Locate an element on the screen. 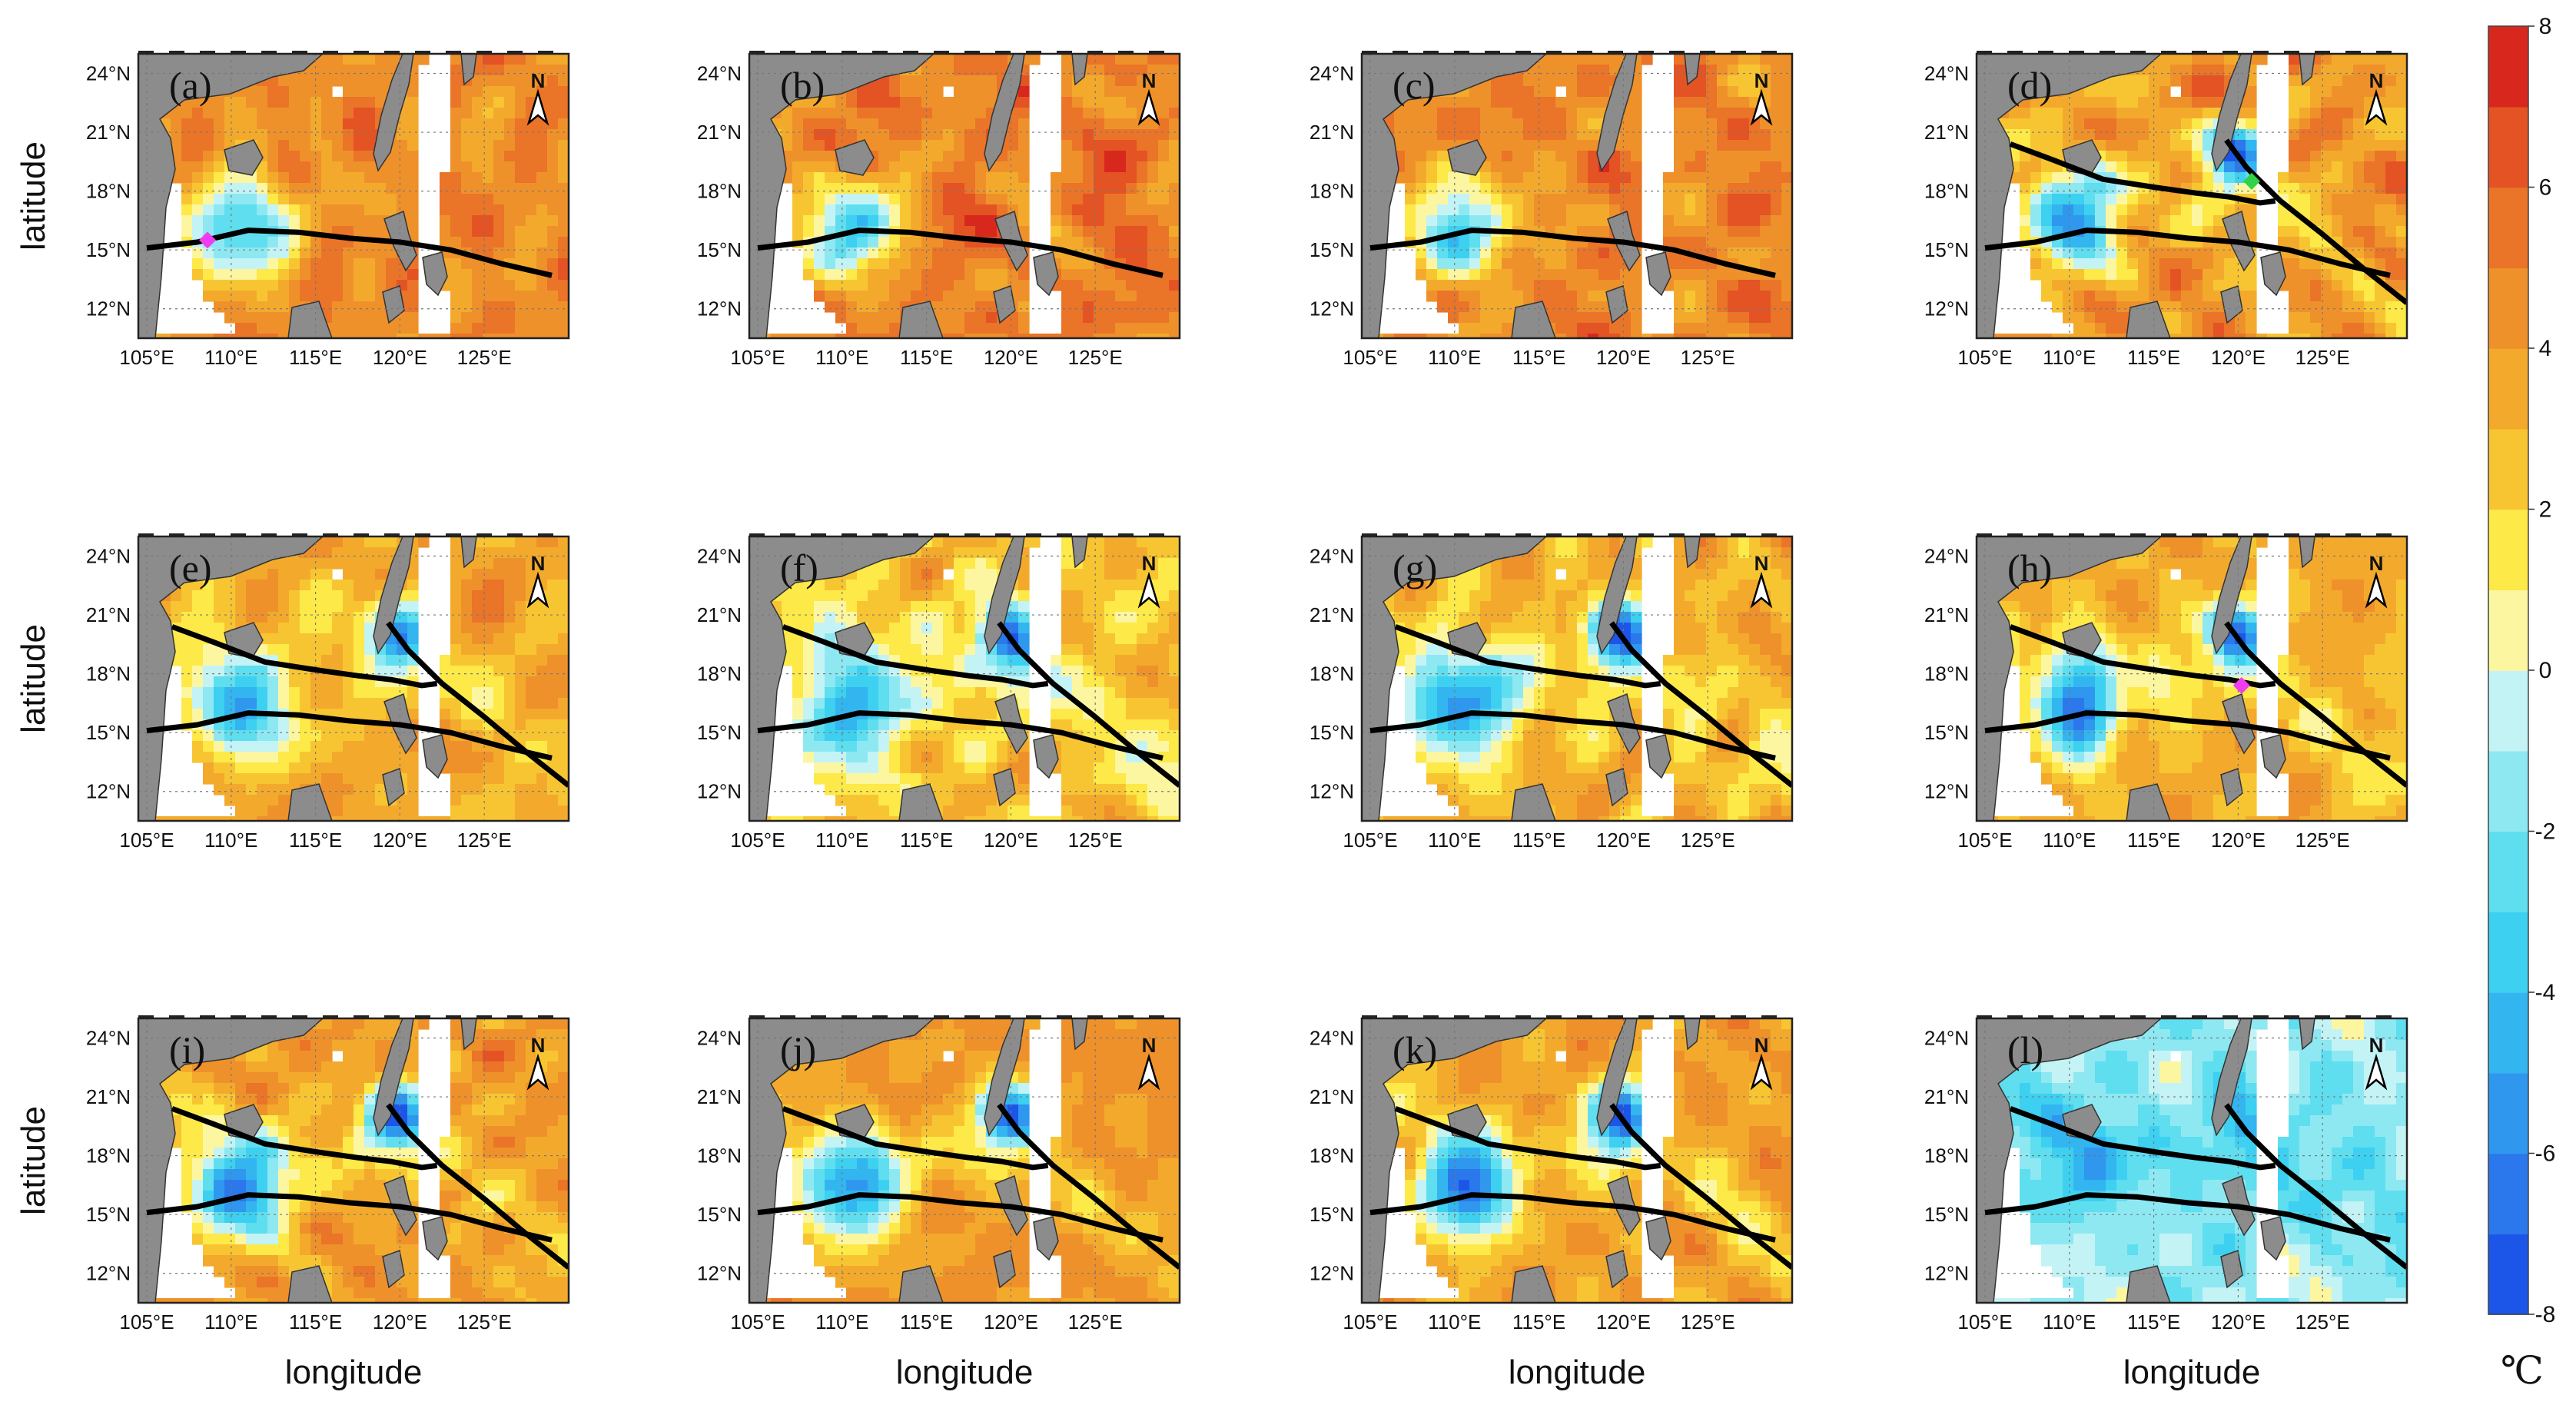  y-tick-label: 18°N is located at coordinates (108, 675).